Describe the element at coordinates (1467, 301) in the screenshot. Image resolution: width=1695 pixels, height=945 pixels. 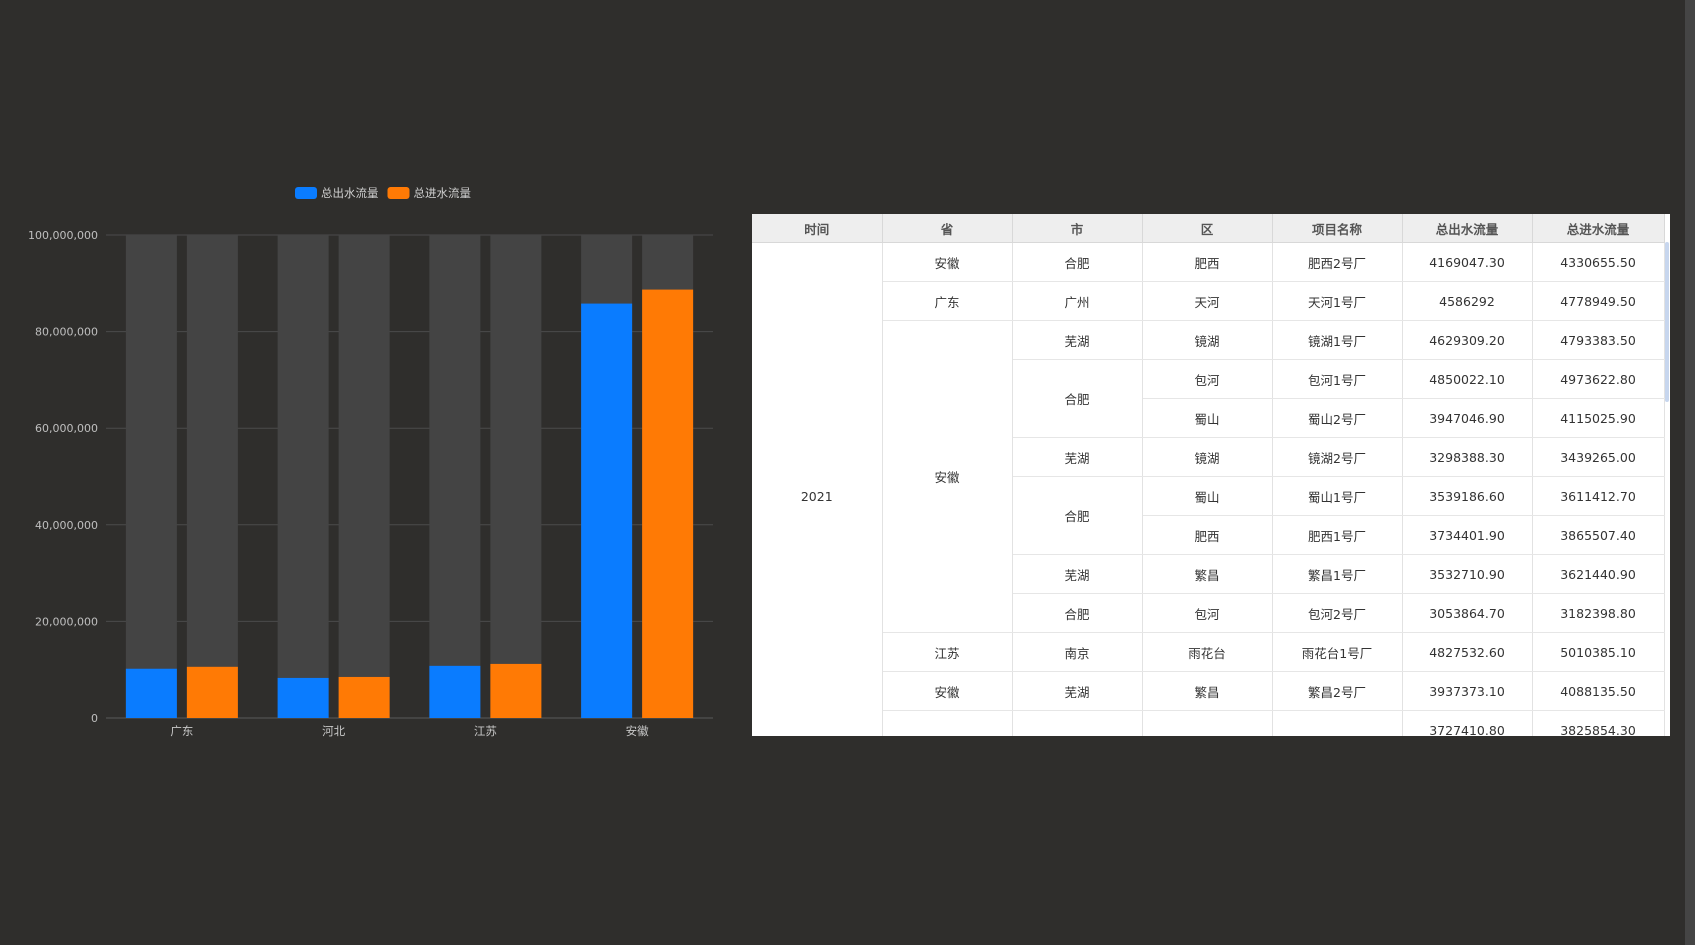
I see `cell-outflow: 4586292` at that location.